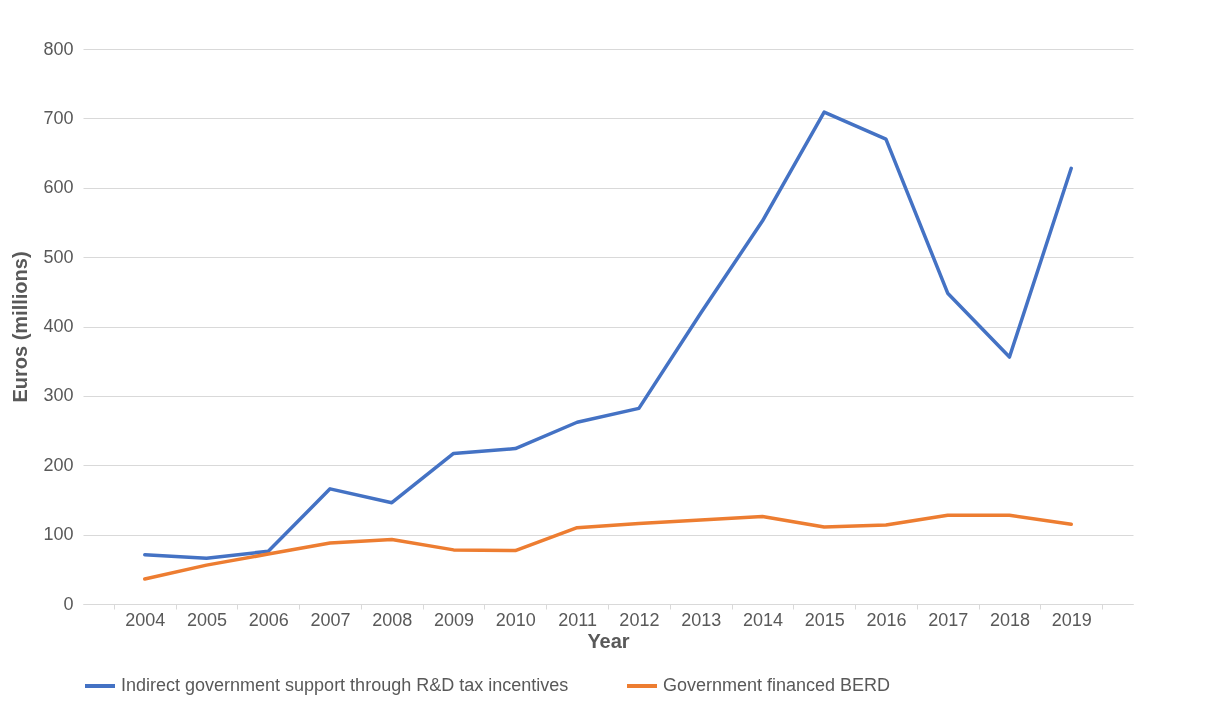 Image resolution: width=1206 pixels, height=717 pixels. What do you see at coordinates (58, 534) in the screenshot?
I see `y-tick-label: 100` at bounding box center [58, 534].